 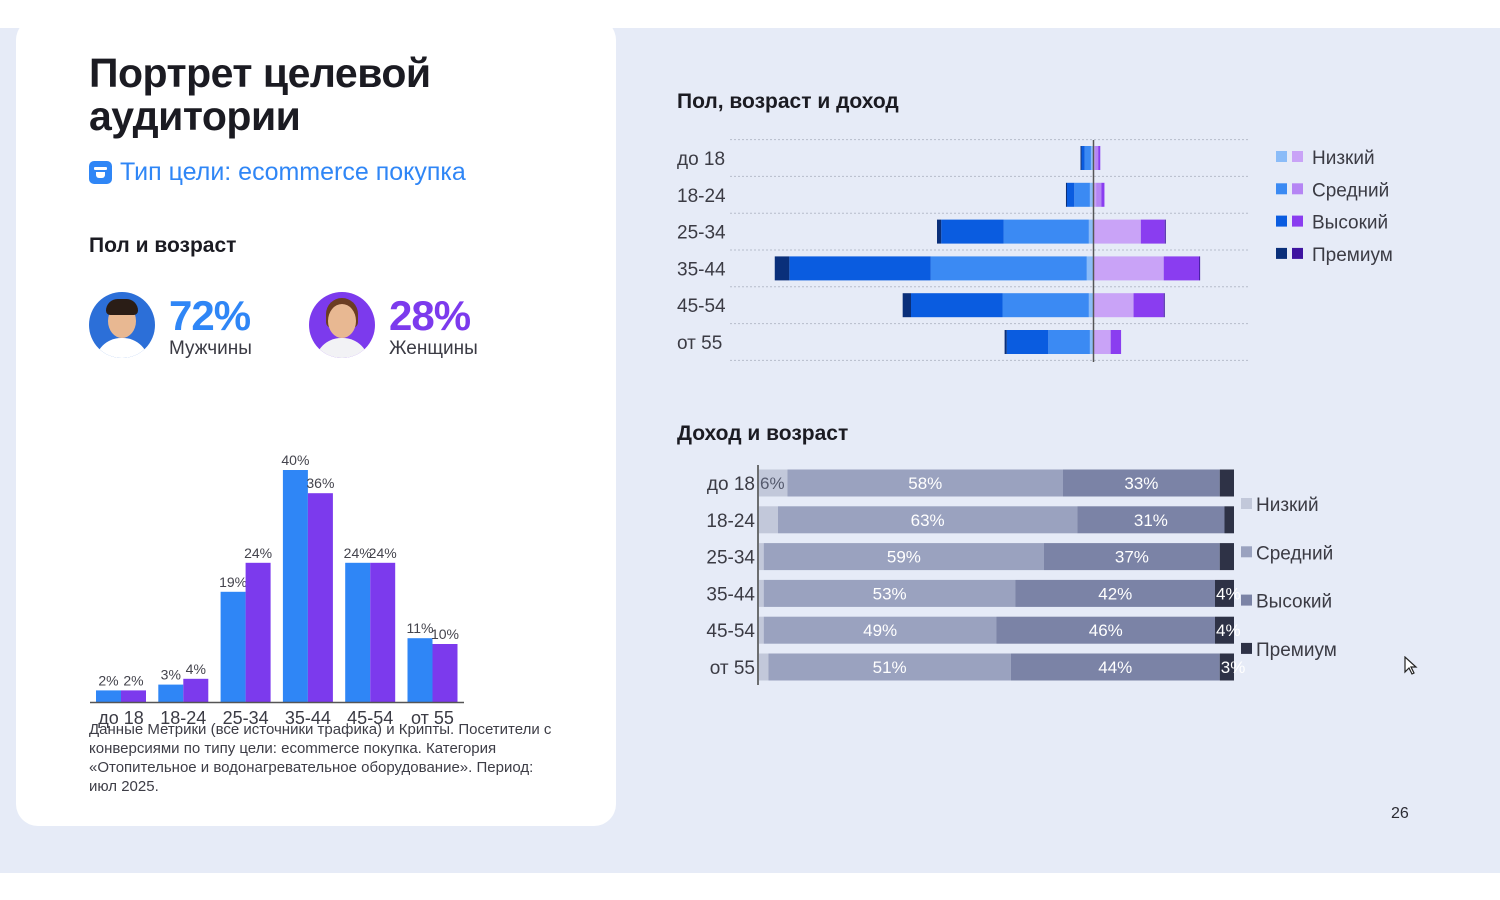 What do you see at coordinates (293, 172) in the screenshot?
I see `goal-type-label: Тип цели: ecommerce покупка` at bounding box center [293, 172].